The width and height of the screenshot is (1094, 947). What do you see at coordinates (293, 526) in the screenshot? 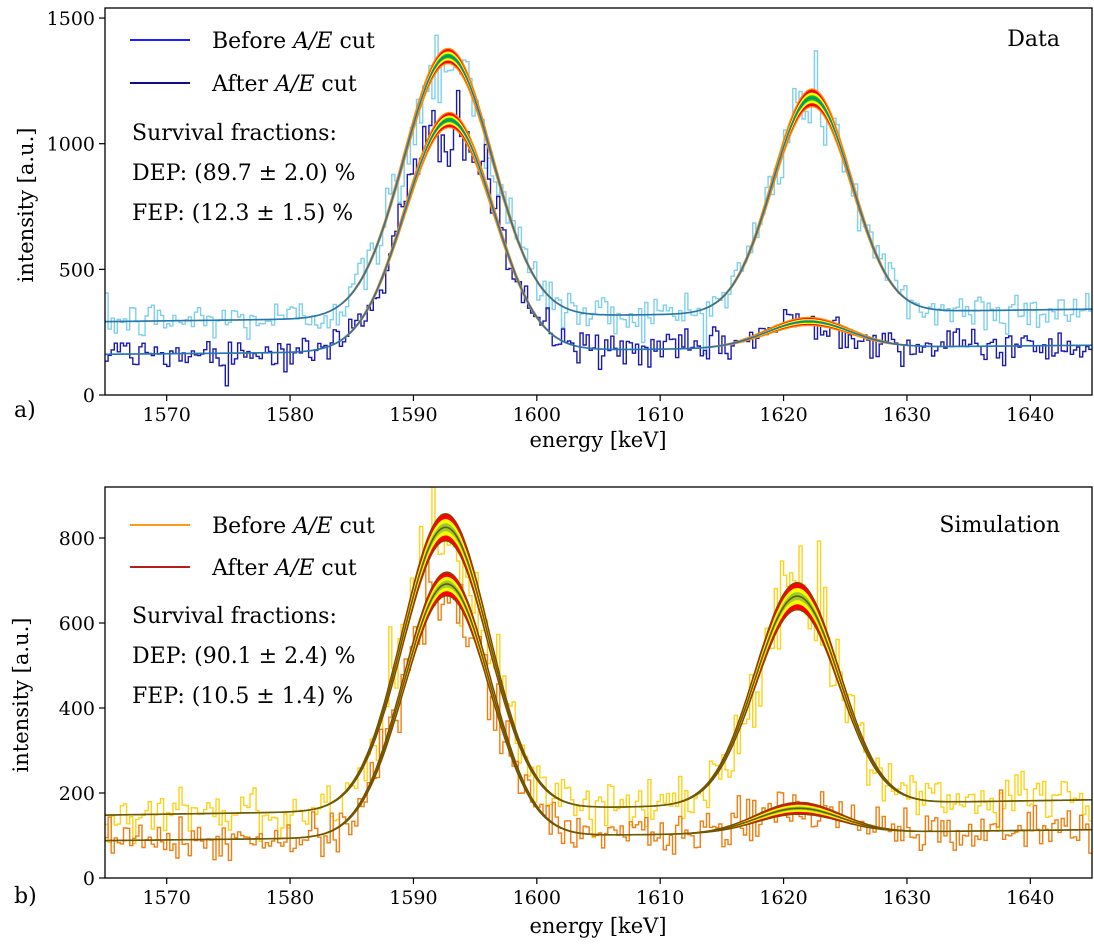
I see `legend-b-before-label: Before A/E cut` at bounding box center [293, 526].